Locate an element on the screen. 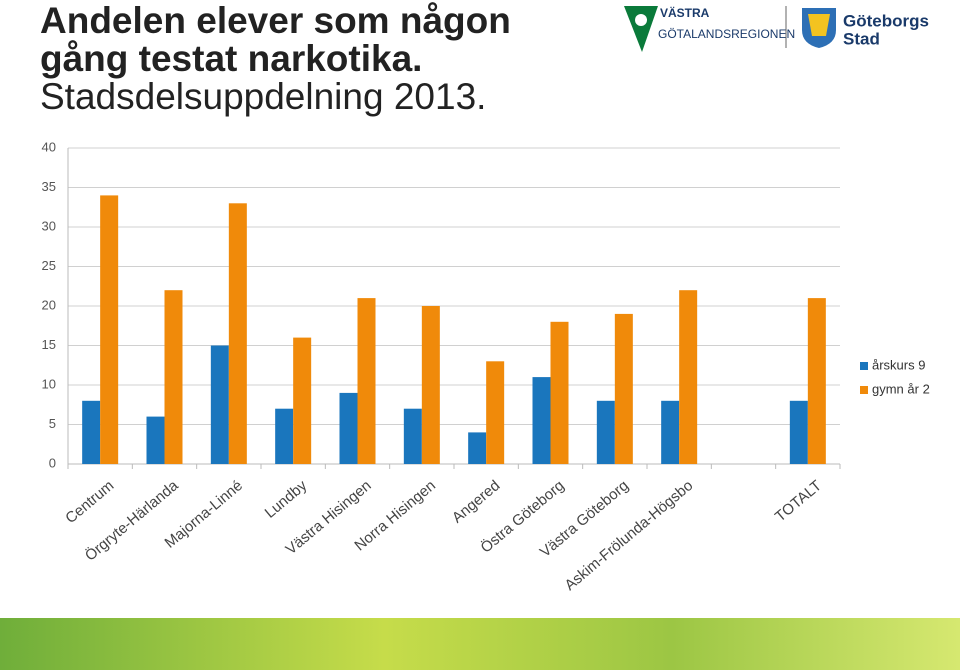 The height and width of the screenshot is (670, 960). y-tick-label: 35 is located at coordinates (49, 186).